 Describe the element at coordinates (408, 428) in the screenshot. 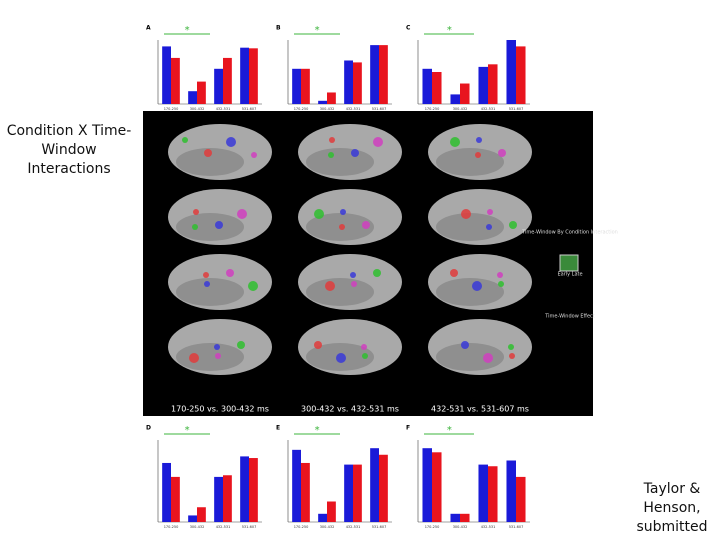

I see `panel-letter: F` at that location.